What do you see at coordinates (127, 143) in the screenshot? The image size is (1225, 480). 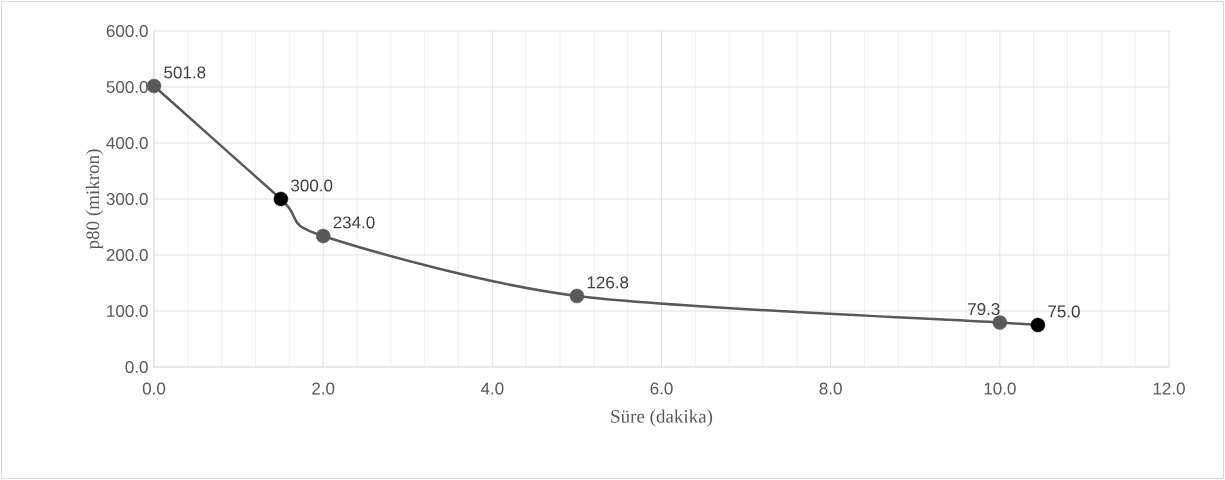 I see `y-tick-label: 400.0` at bounding box center [127, 143].